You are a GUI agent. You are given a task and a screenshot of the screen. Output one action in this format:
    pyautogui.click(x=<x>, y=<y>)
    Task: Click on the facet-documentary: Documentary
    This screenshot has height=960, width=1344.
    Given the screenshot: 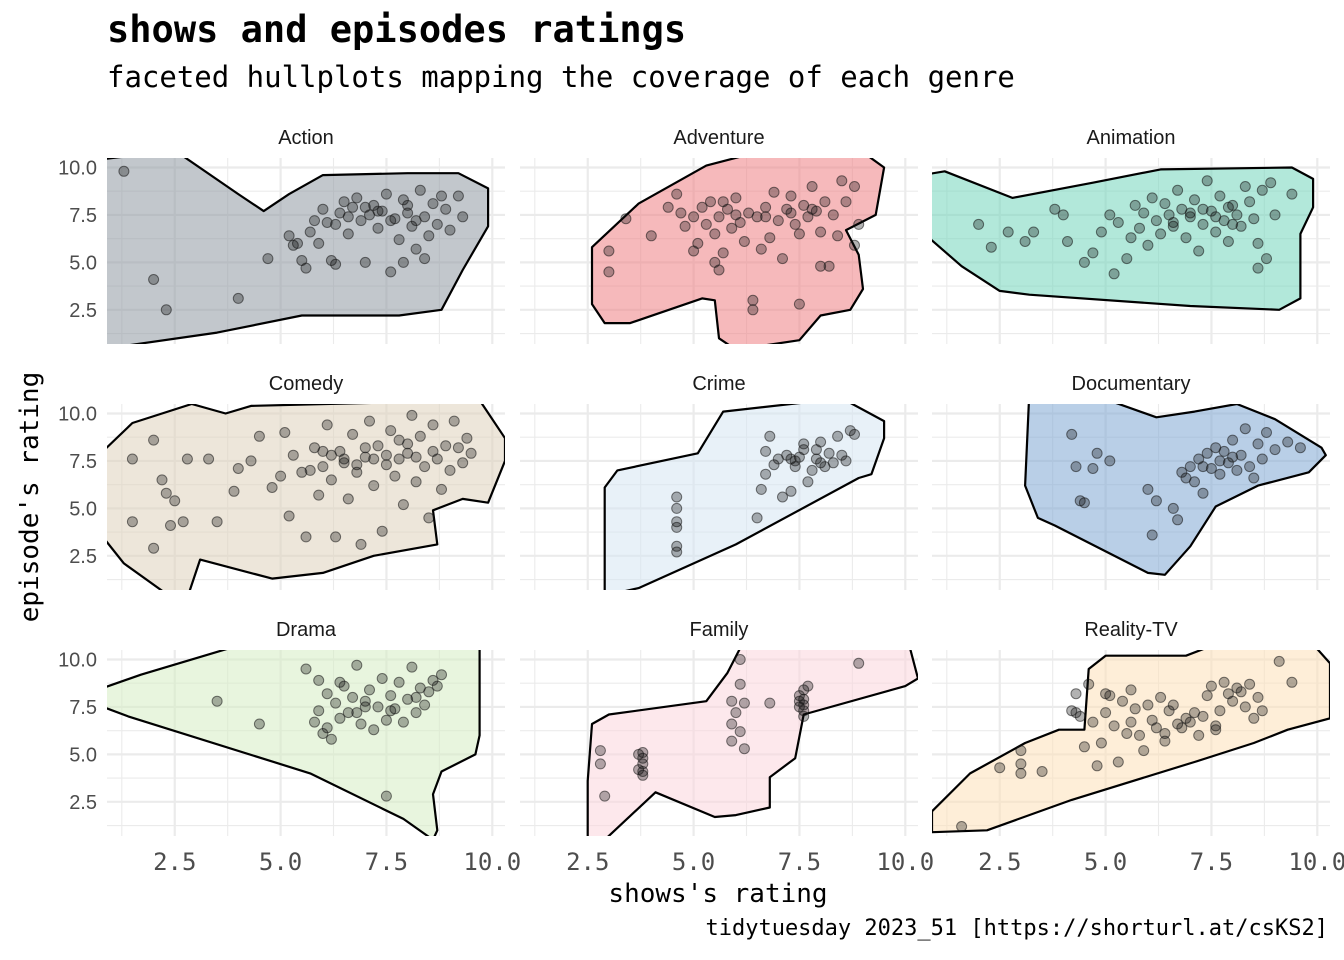 What is the action you would take?
    pyautogui.click(x=1131, y=481)
    